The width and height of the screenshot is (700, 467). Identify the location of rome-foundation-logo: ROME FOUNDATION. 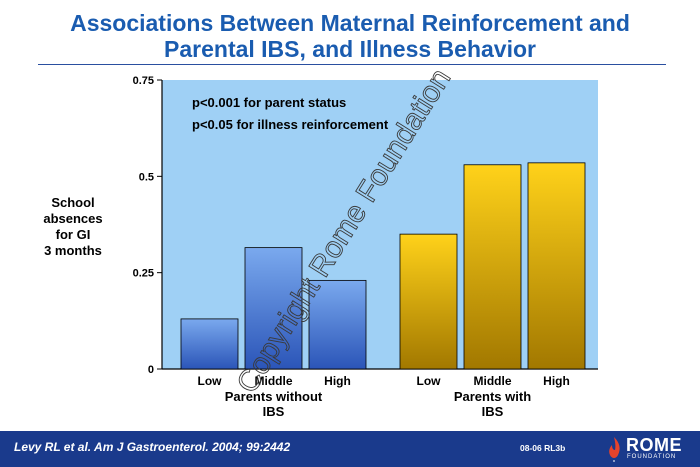
(651, 450).